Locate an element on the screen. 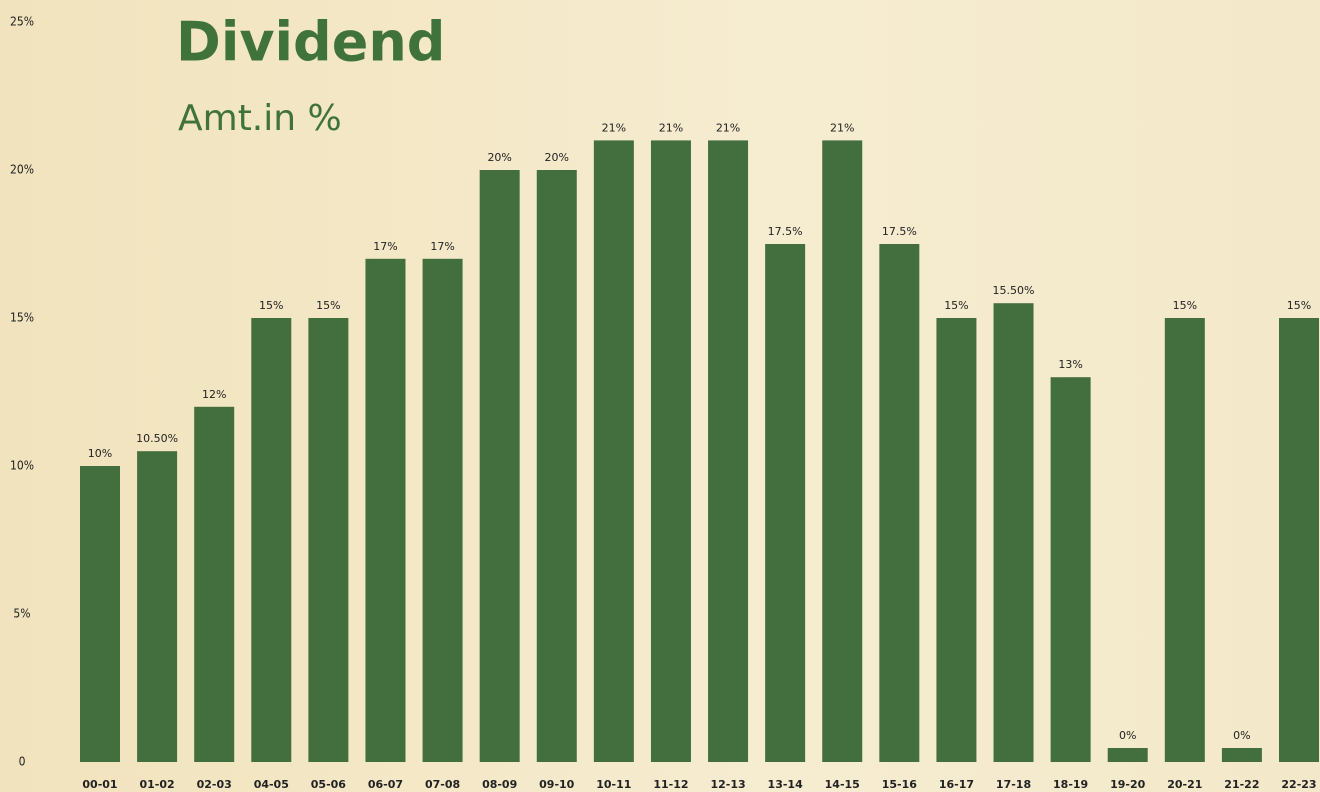 The height and width of the screenshot is (792, 1320). x-tick-label: 02-03 is located at coordinates (214, 784).